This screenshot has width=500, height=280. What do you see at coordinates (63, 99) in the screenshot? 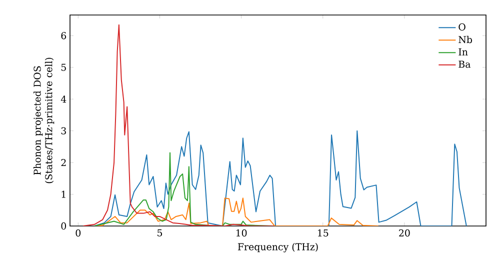
I see `y-tick-label: 4` at bounding box center [63, 99].